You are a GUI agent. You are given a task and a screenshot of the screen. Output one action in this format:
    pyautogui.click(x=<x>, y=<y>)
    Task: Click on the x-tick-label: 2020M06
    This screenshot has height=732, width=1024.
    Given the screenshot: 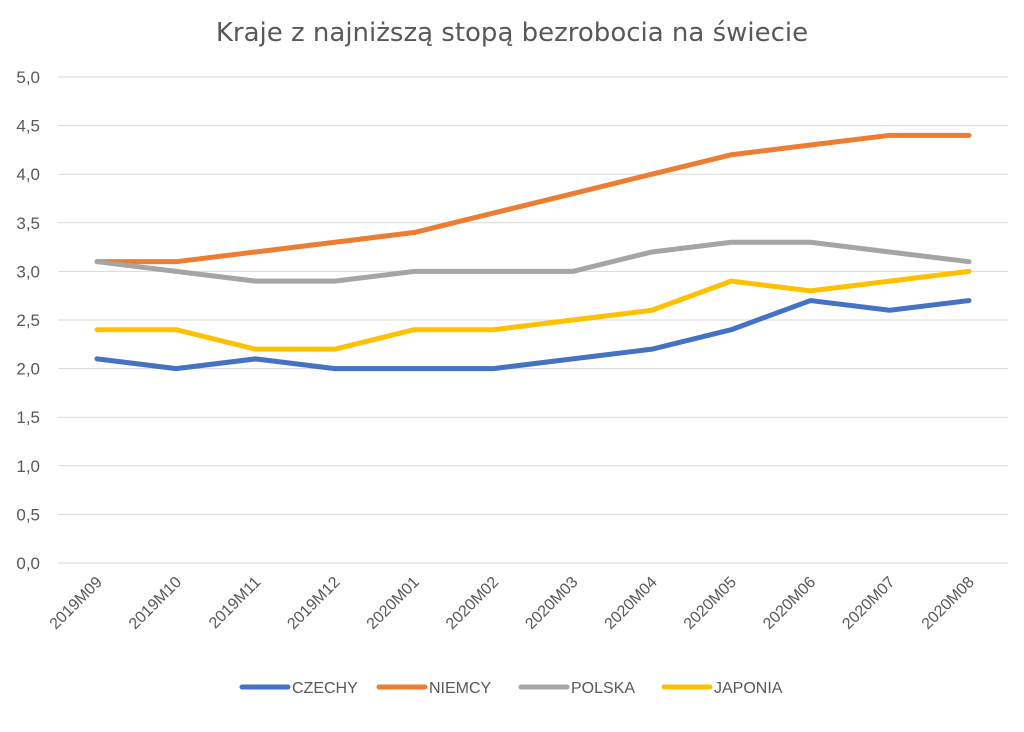 What is the action you would take?
    pyautogui.click(x=789, y=603)
    